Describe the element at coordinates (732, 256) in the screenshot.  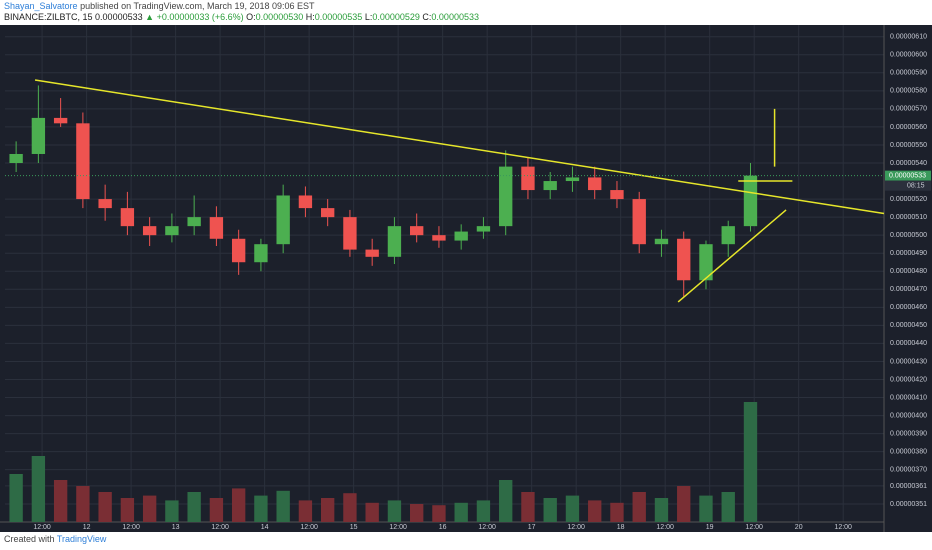
I see `trendline` at that location.